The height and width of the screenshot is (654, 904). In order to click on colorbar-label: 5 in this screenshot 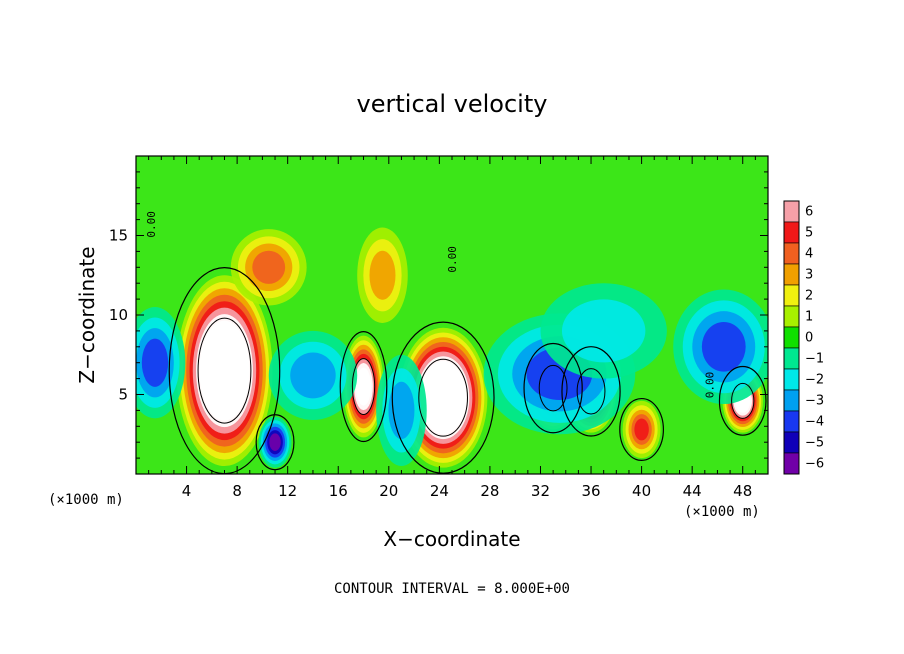, I will do `click(809, 233)`.